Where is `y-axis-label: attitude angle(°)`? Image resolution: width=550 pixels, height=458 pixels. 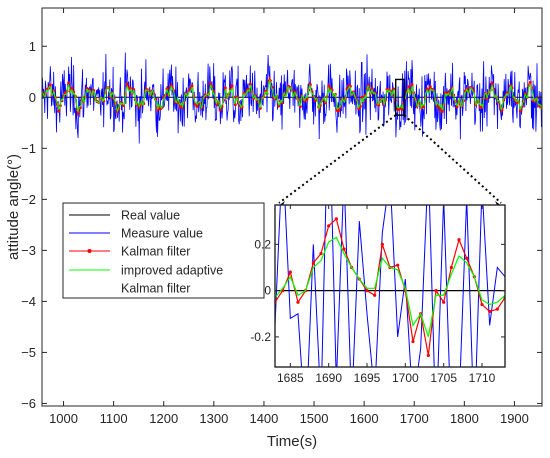 y-axis-label: attitude angle(°) is located at coordinates (13, 207).